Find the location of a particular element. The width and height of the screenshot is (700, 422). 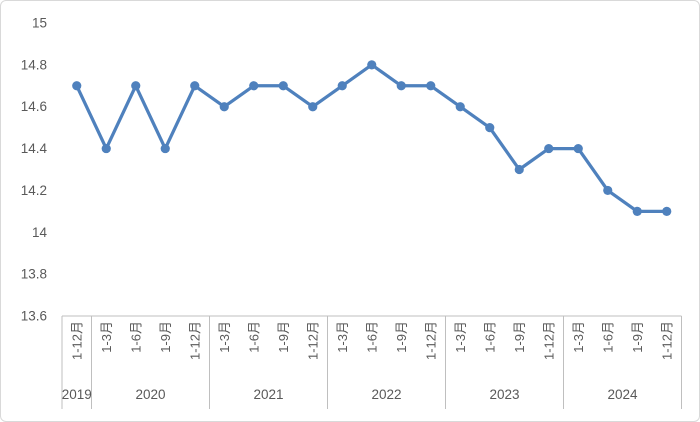

y-axis-tick-label: 14.6 is located at coordinates (34, 106).